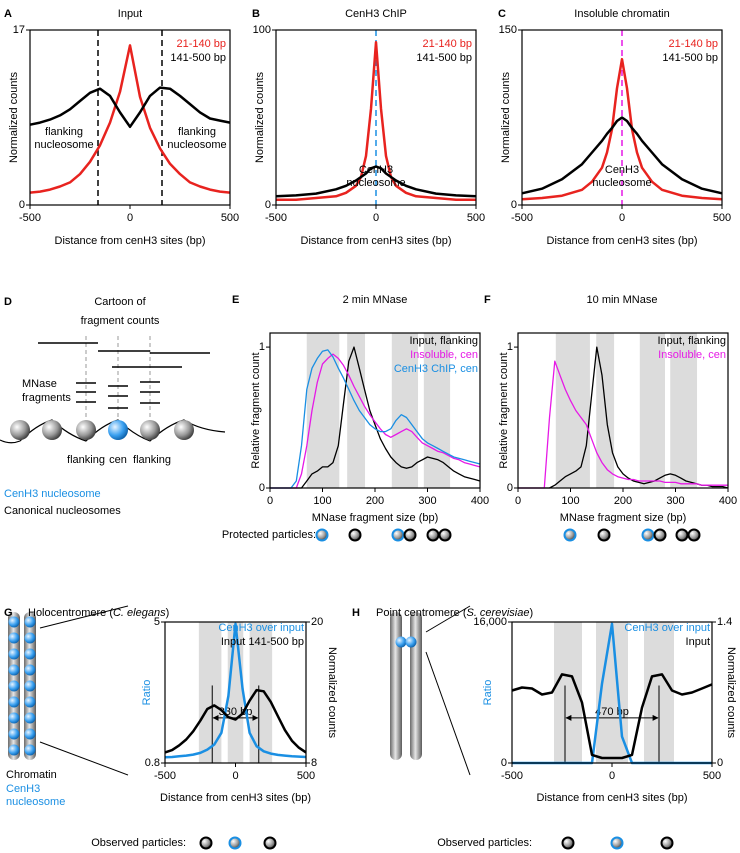 Image resolution: width=740 pixels, height=853 pixels. I want to click on annotation-line: CenH3, so click(376, 170).